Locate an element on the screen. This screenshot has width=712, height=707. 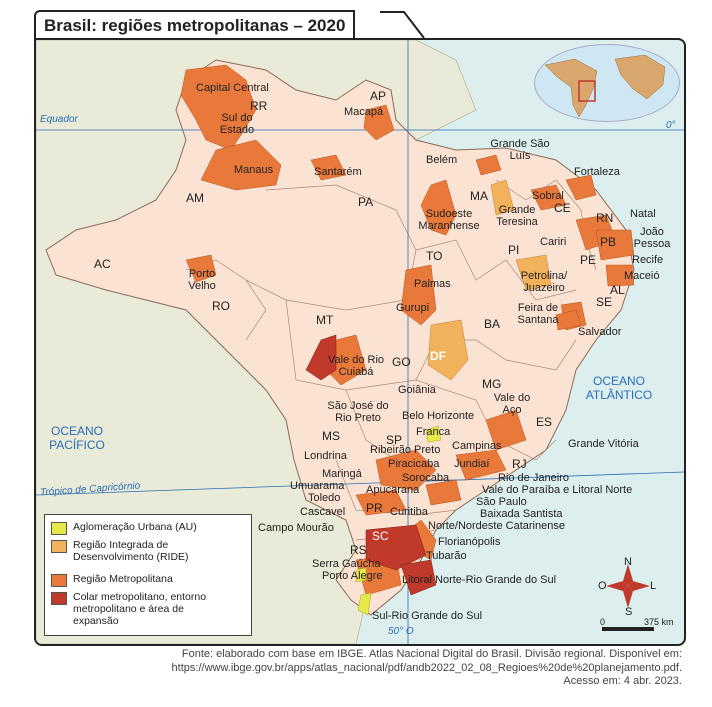
region-label: Baixada Santista is located at coordinates (521, 514).